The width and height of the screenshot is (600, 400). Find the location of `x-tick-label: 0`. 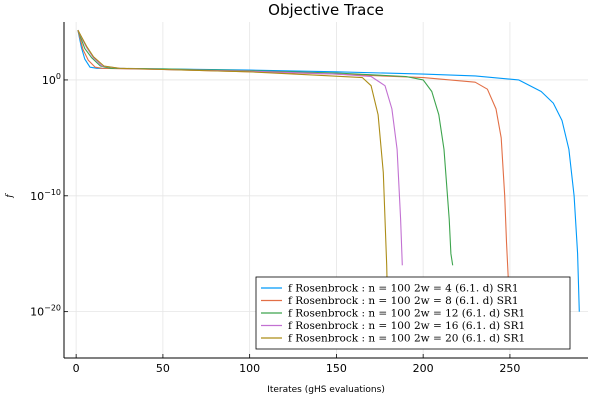

x-tick-label: 0 is located at coordinates (76, 368).